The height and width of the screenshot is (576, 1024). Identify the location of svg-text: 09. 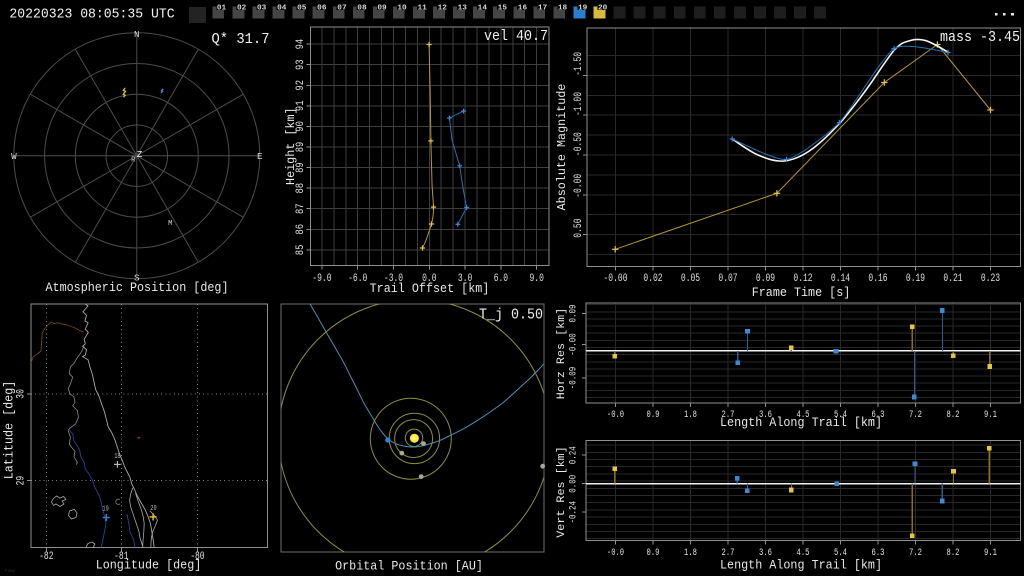
(382, 9).